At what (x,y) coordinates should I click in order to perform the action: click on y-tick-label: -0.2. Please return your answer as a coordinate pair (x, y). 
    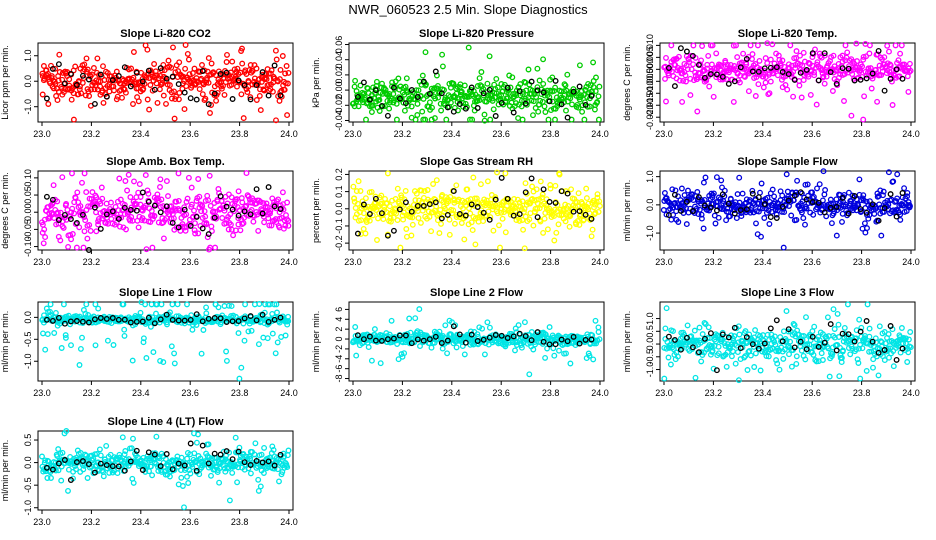
    Looking at the image, I should click on (339, 243).